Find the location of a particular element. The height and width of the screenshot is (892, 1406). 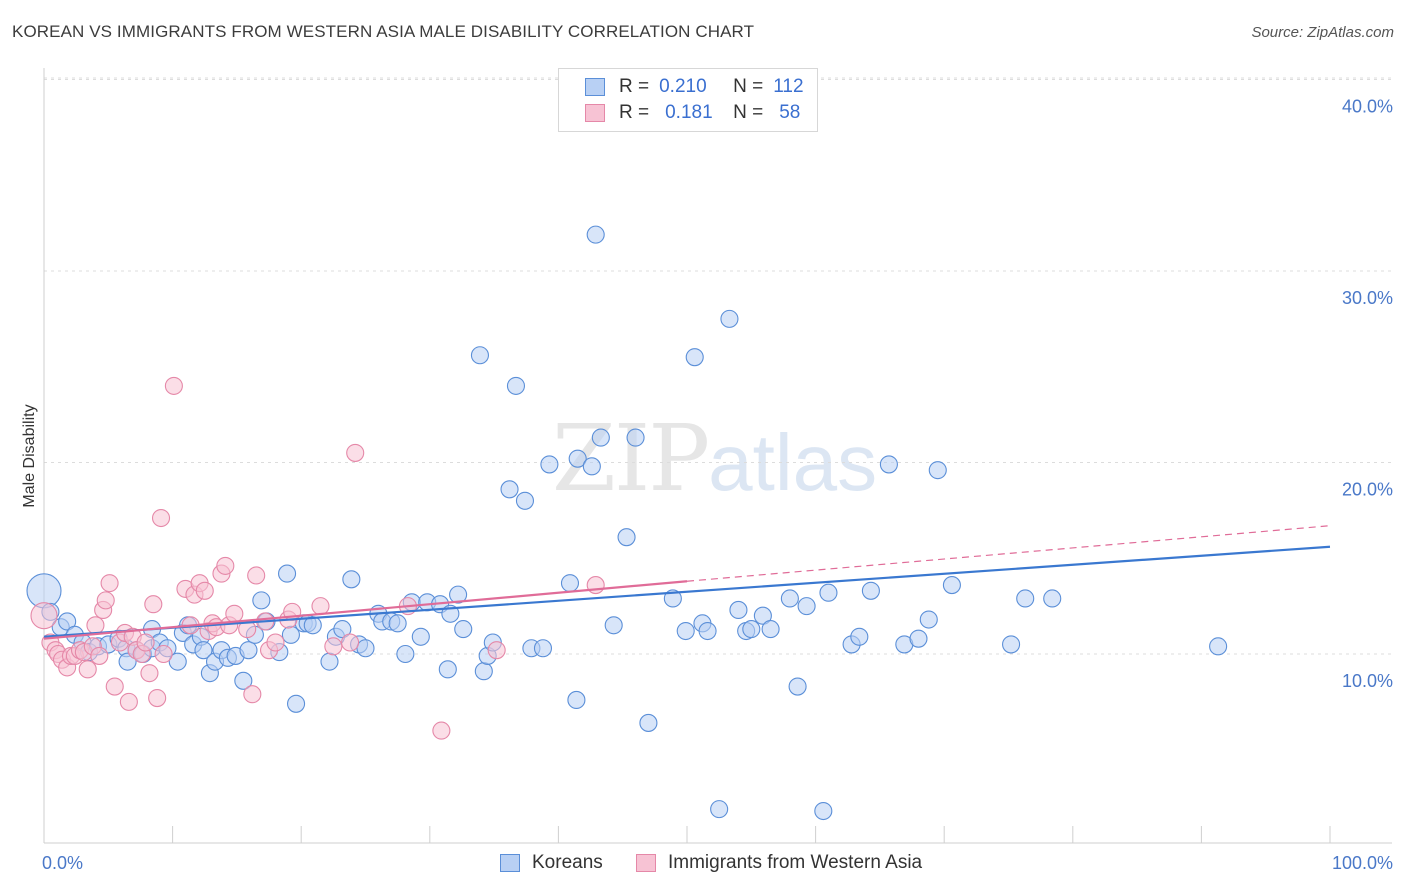

bottom-legend-label-western-asia: Immigrants from Western Asia is located at coordinates (795, 862).